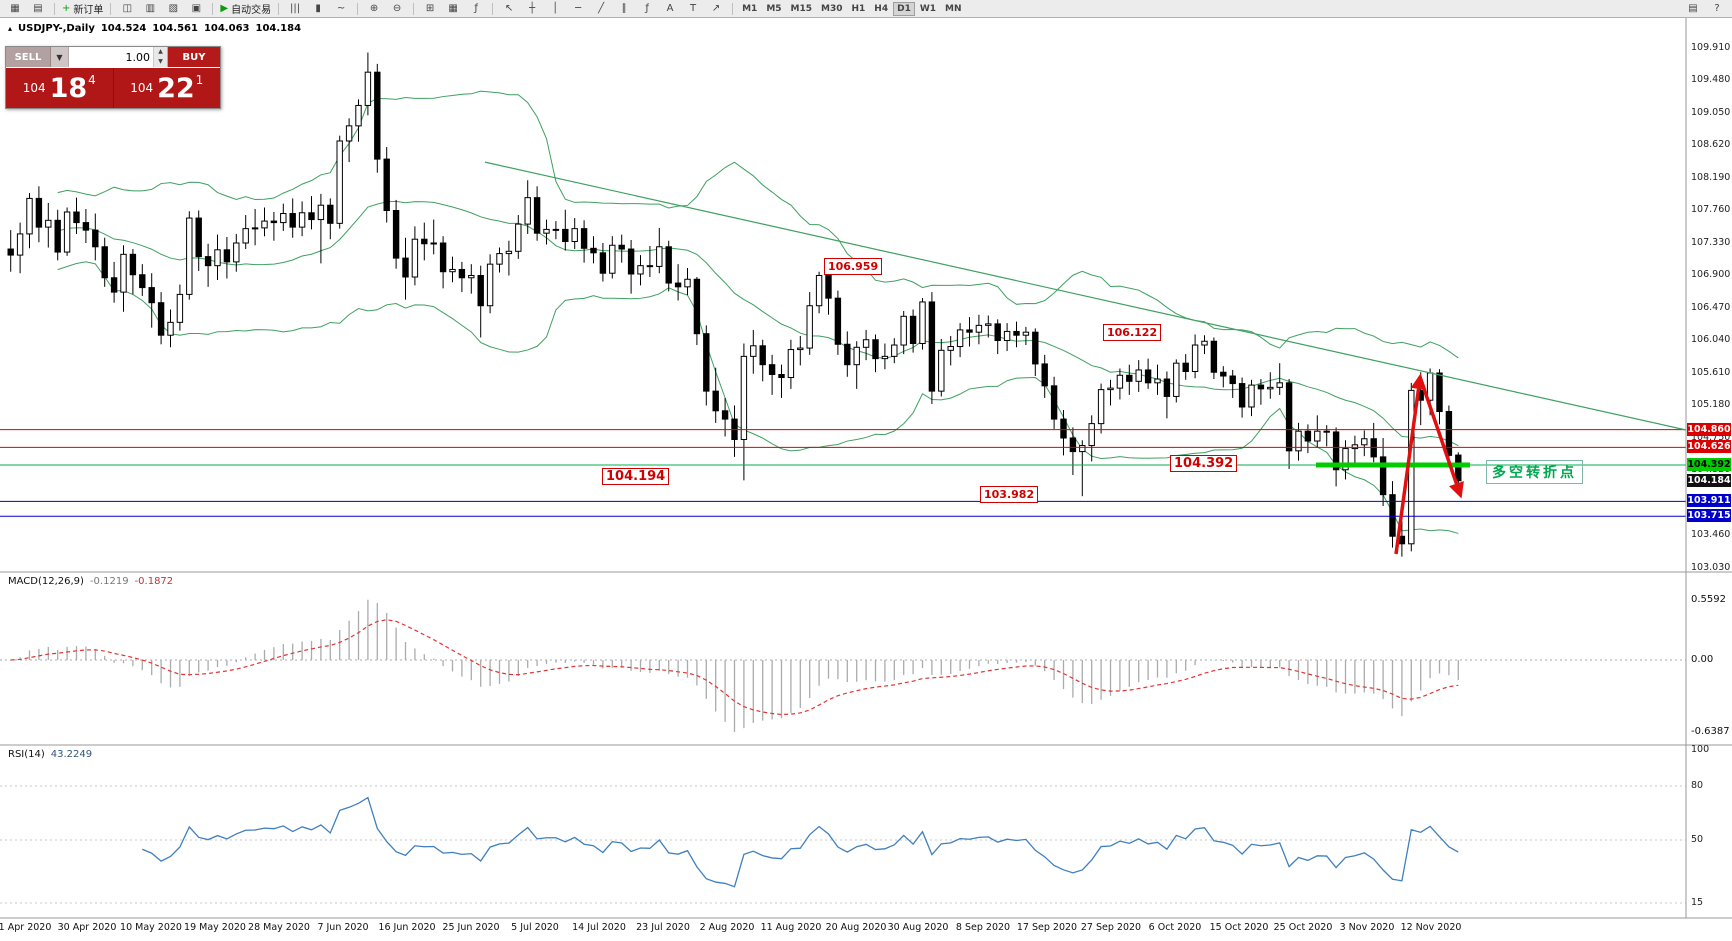 Image resolution: width=1732 pixels, height=941 pixels. I want to click on macd-signal-line, so click(734, 667).